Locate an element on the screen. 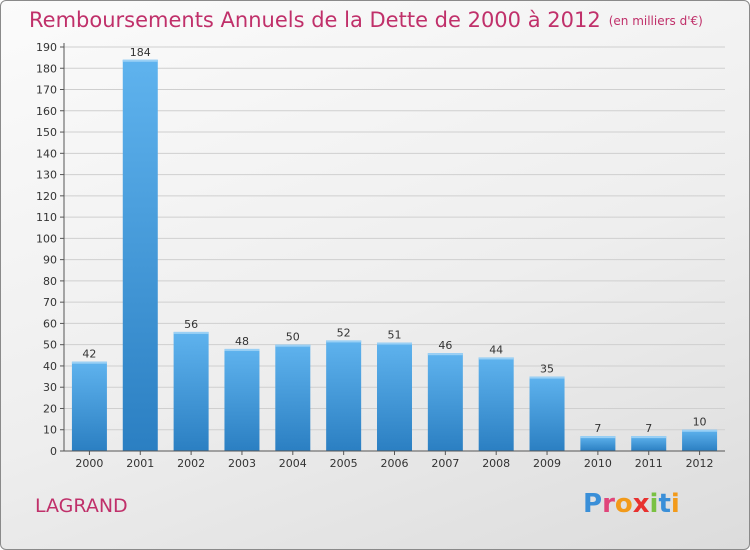 Image resolution: width=750 pixels, height=550 pixels. y-tick-label: 100 is located at coordinates (46, 238).